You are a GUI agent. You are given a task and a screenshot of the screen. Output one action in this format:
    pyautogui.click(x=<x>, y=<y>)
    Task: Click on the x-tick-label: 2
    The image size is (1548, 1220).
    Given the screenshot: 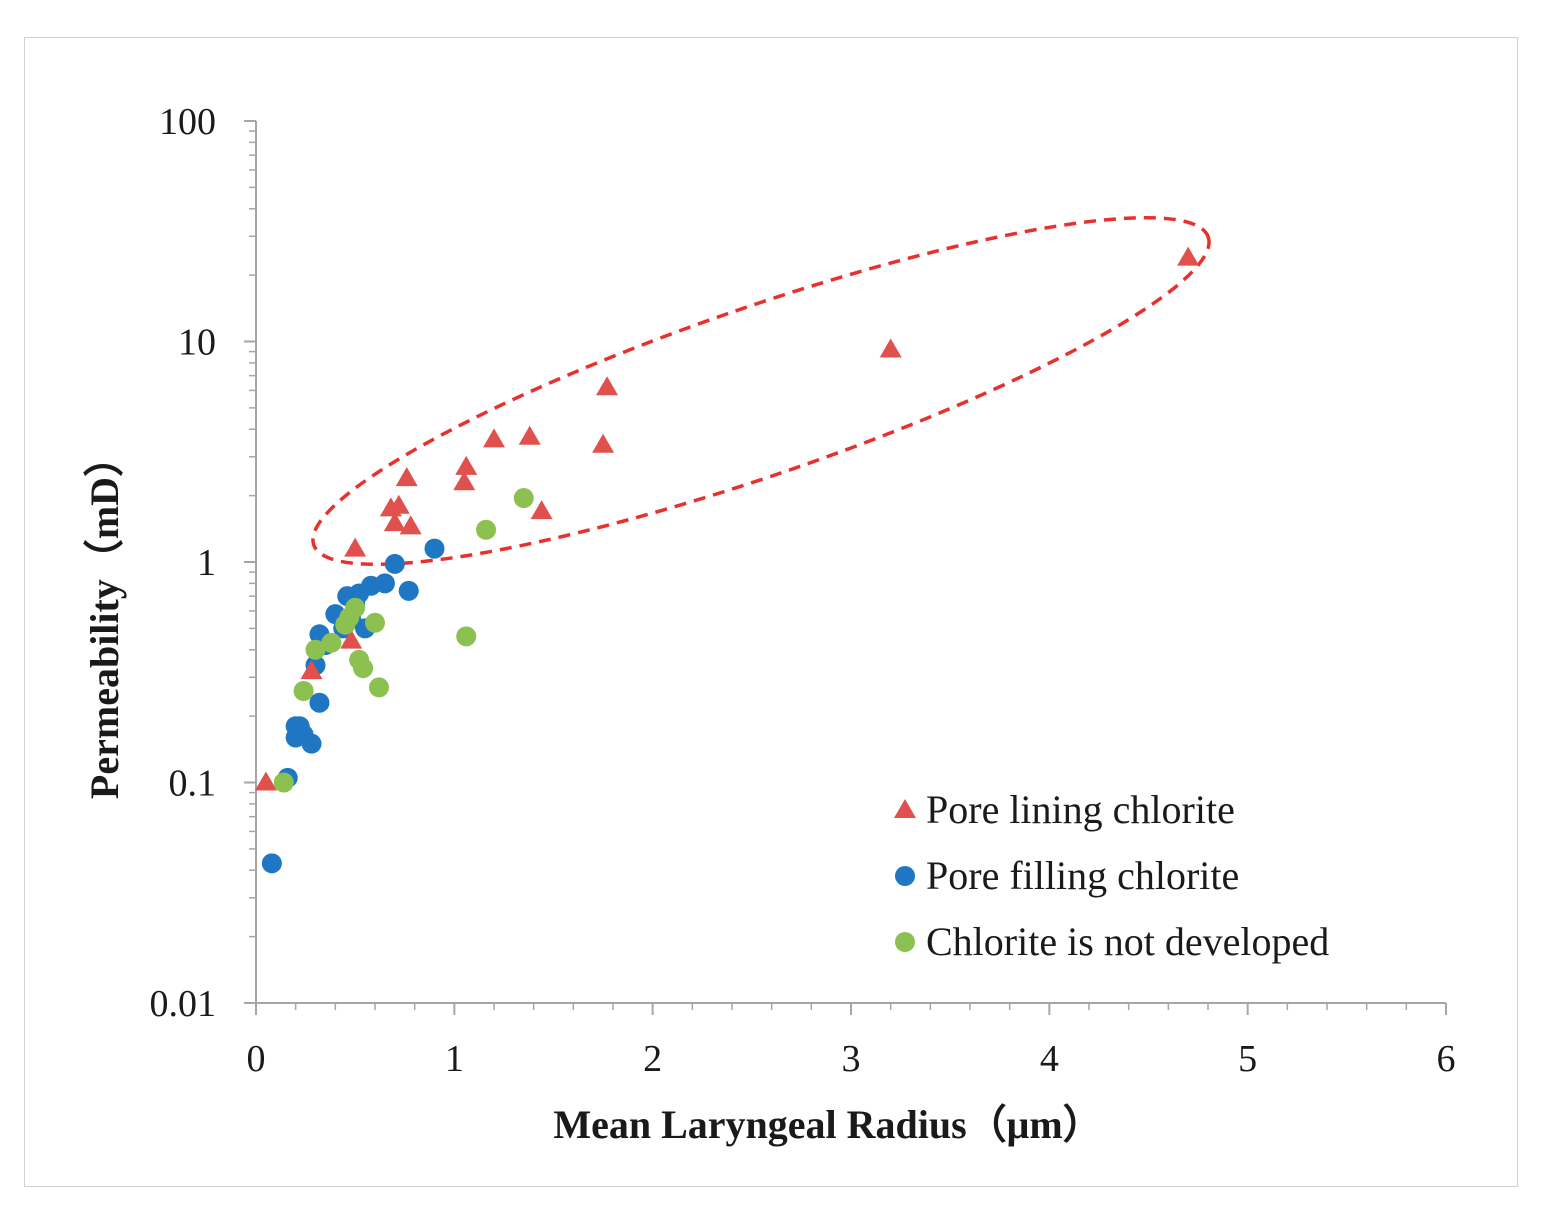 What is the action you would take?
    pyautogui.click(x=652, y=1059)
    